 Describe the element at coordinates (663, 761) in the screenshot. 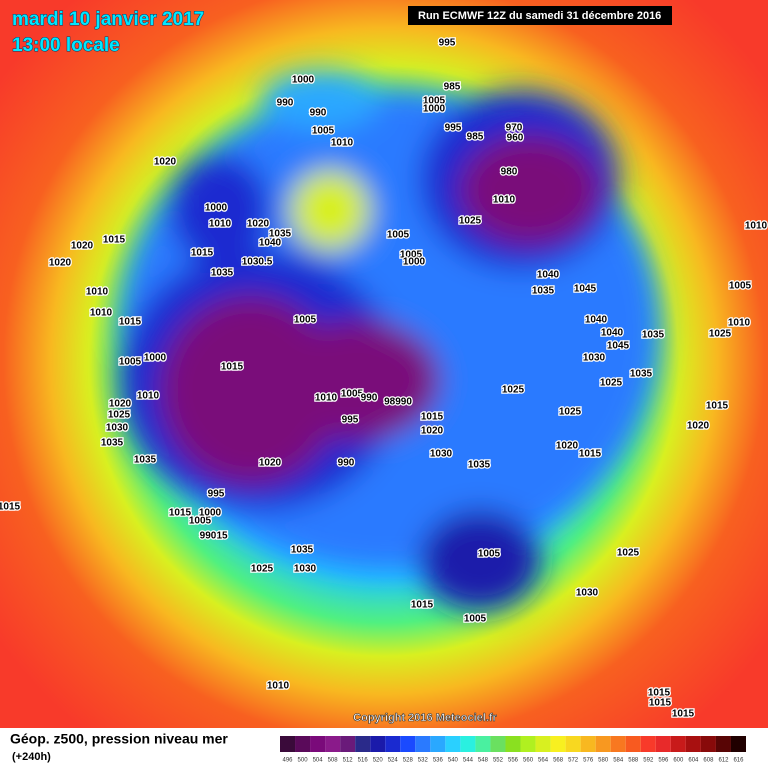

I see `scale-tick: 596` at that location.